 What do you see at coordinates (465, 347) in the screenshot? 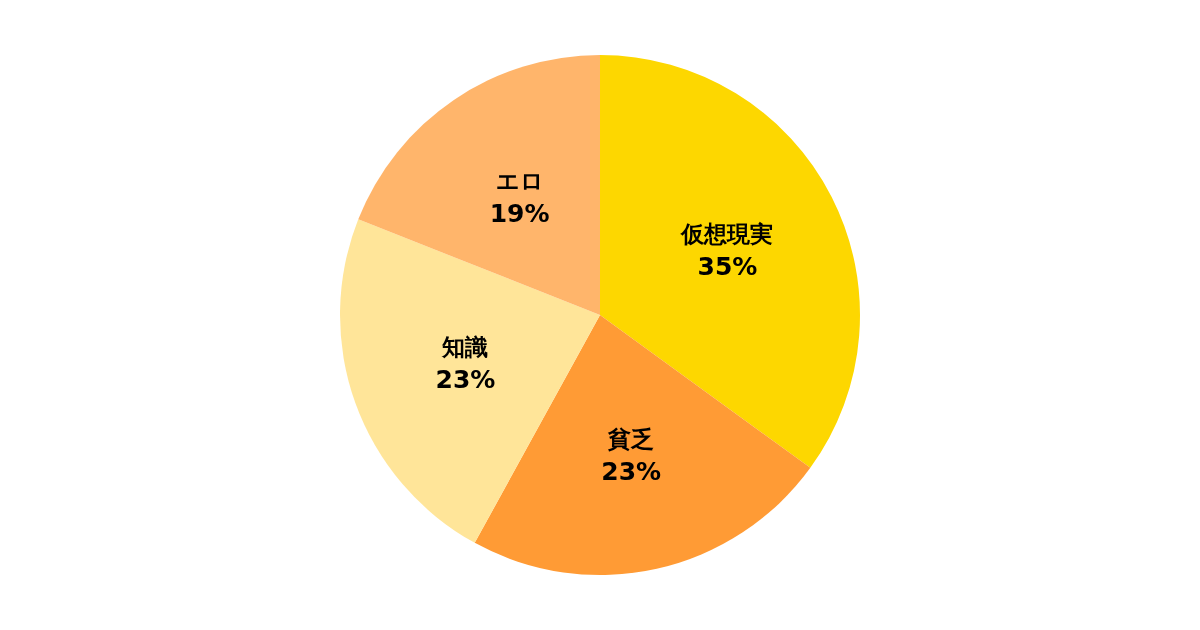
I see `slice-label: 知識` at bounding box center [465, 347].